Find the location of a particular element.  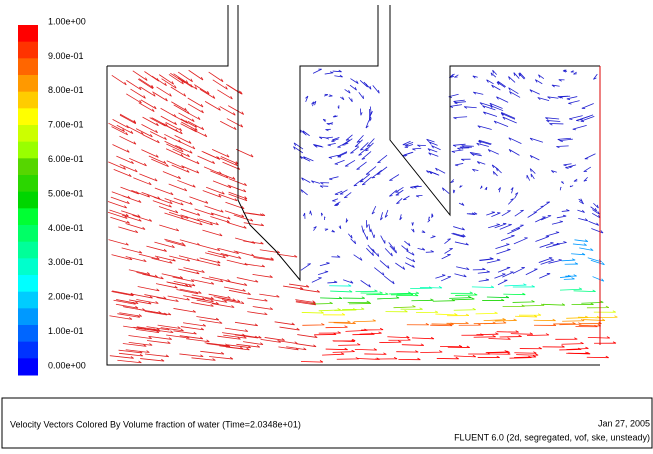

colorbar-label: 2.00e-01 is located at coordinates (66, 297).